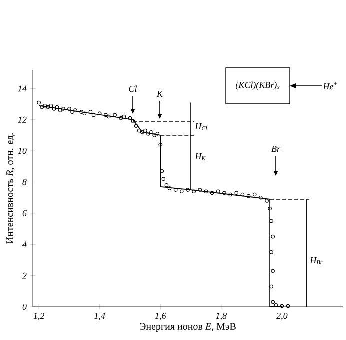 The image size is (346, 340). I want to click on annotation: H$_{Cl}$, so click(201, 127).